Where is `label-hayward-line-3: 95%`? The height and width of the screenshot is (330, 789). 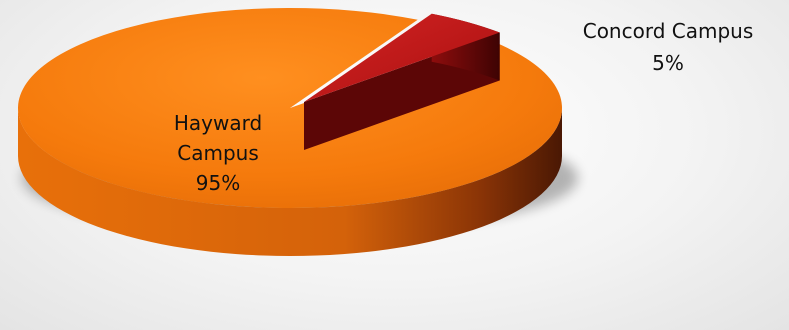 label-hayward-line-3: 95% is located at coordinates (218, 183).